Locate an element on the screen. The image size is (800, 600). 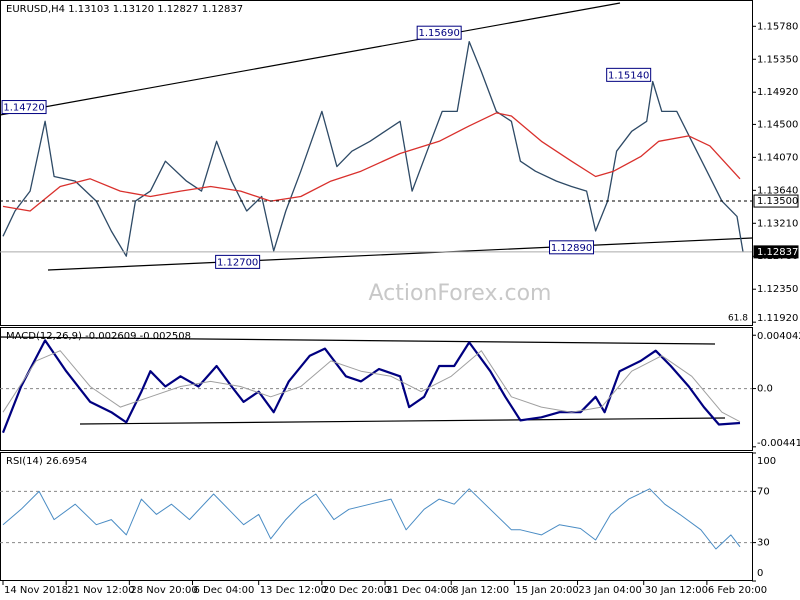
y-tick-label: 100 is located at coordinates (766, 461).